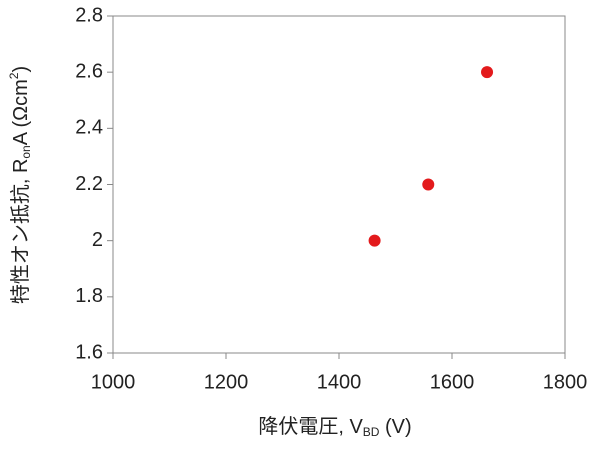 This screenshot has width=600, height=454. I want to click on x-axis-label-sub: BD, so click(371, 432).